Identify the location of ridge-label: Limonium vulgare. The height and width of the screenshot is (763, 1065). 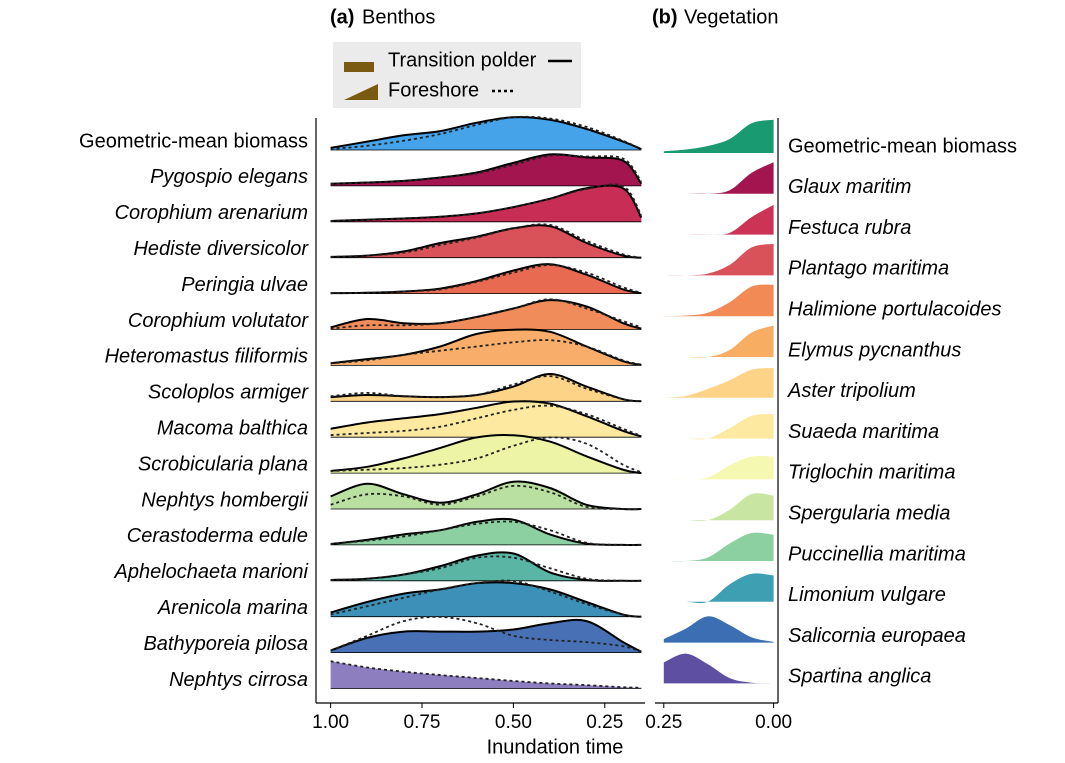
(867, 595).